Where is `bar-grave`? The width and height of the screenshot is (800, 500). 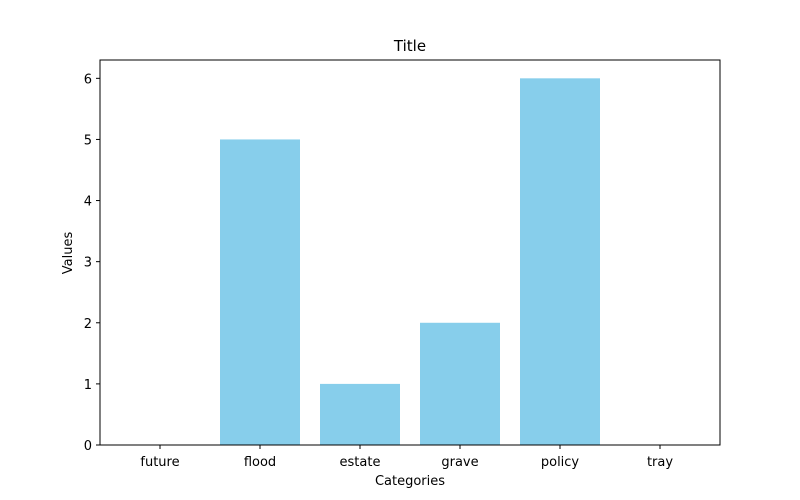
bar-grave is located at coordinates (460, 383).